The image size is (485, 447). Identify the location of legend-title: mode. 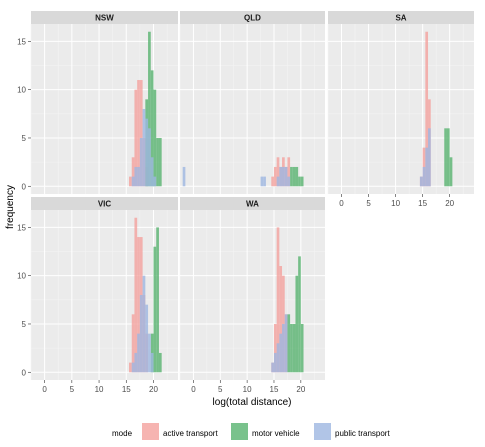
(122, 433).